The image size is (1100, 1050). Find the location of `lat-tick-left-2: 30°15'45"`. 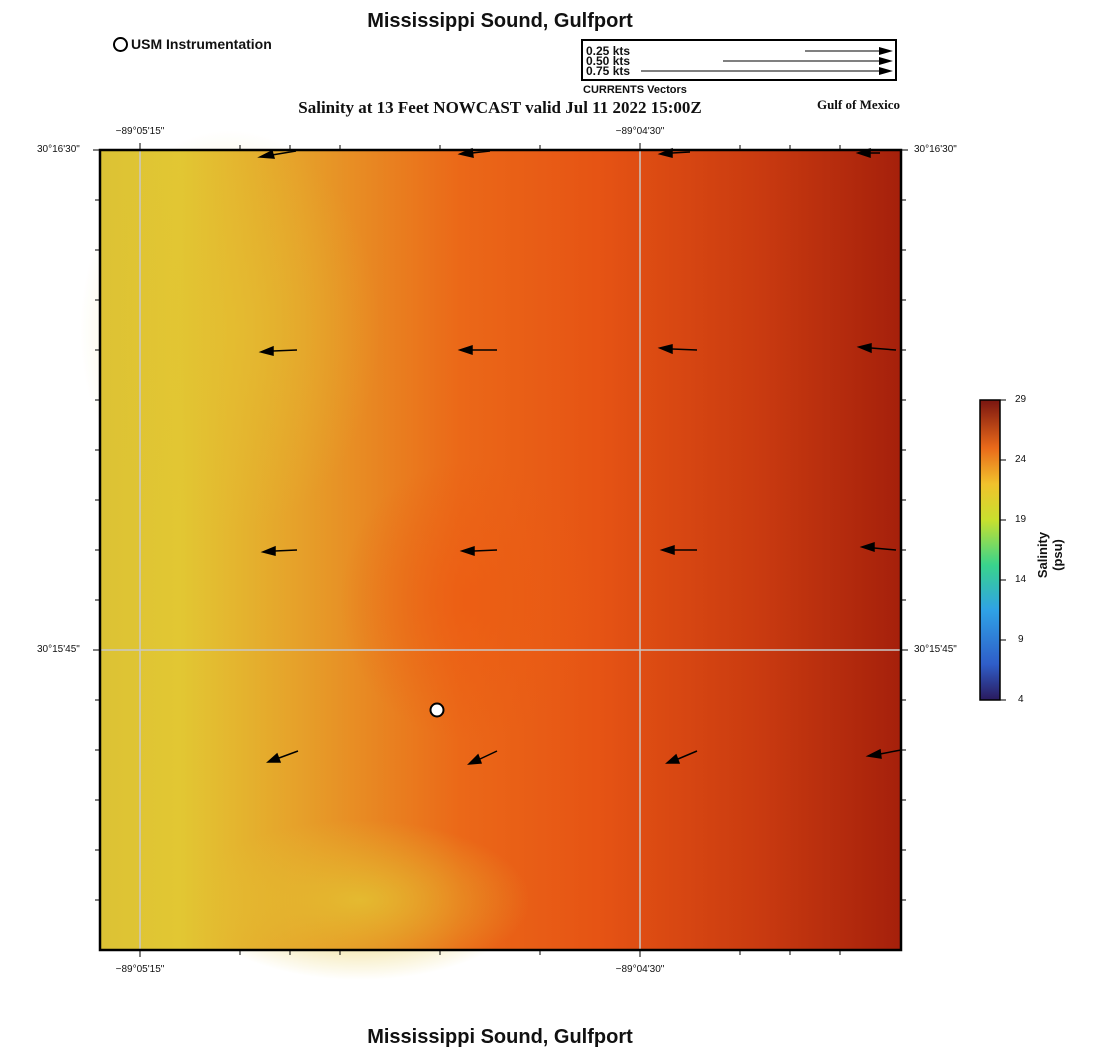

lat-tick-left-2: 30°15'45" is located at coordinates (58, 649).